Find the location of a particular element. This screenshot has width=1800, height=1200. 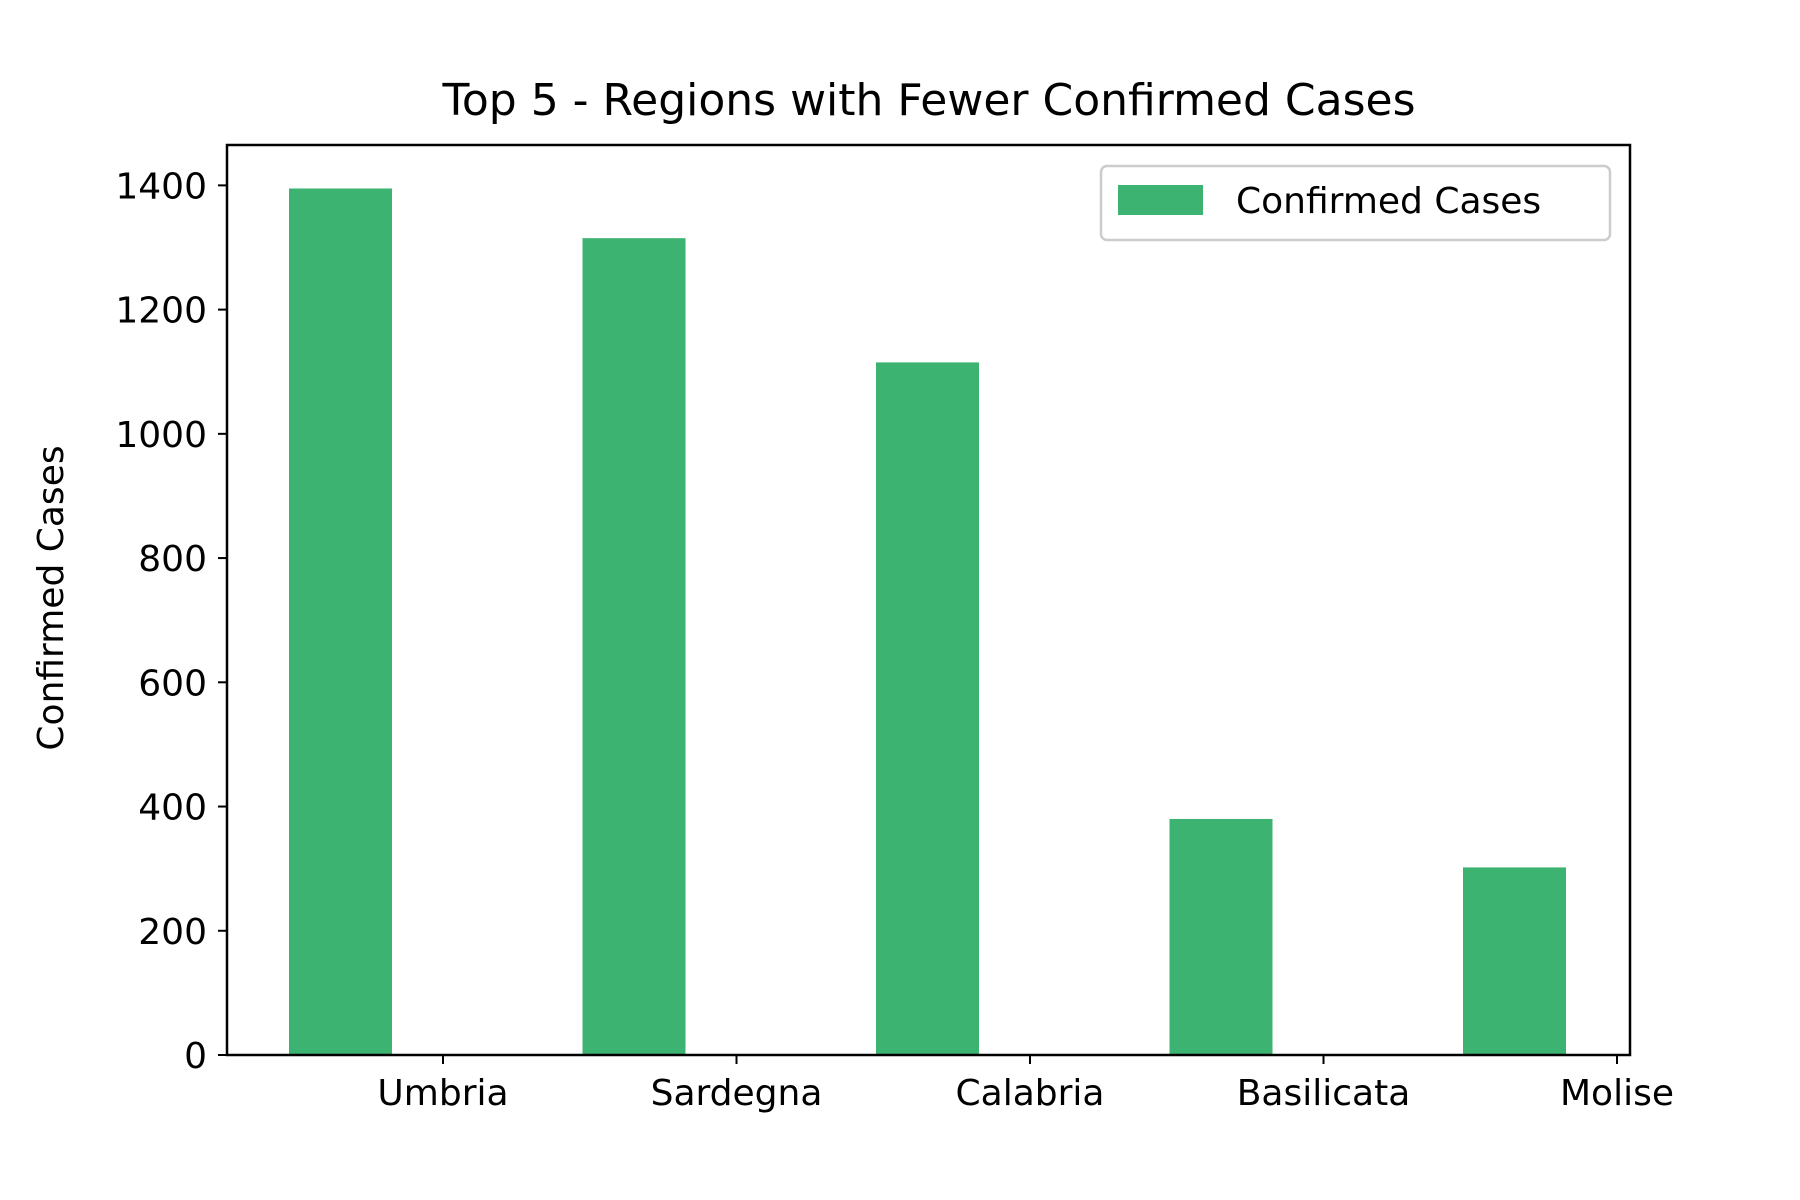

y-tick-label: 0 is located at coordinates (195, 1056).